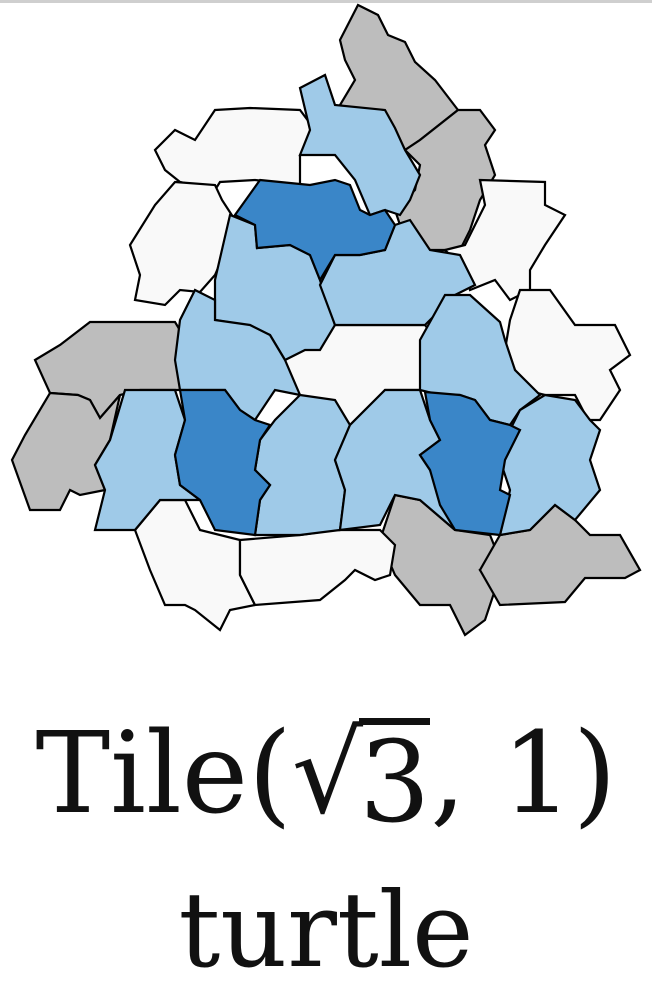  Describe the element at coordinates (237, 355) in the screenshot. I see `tile-lightblue-left-middle` at that location.